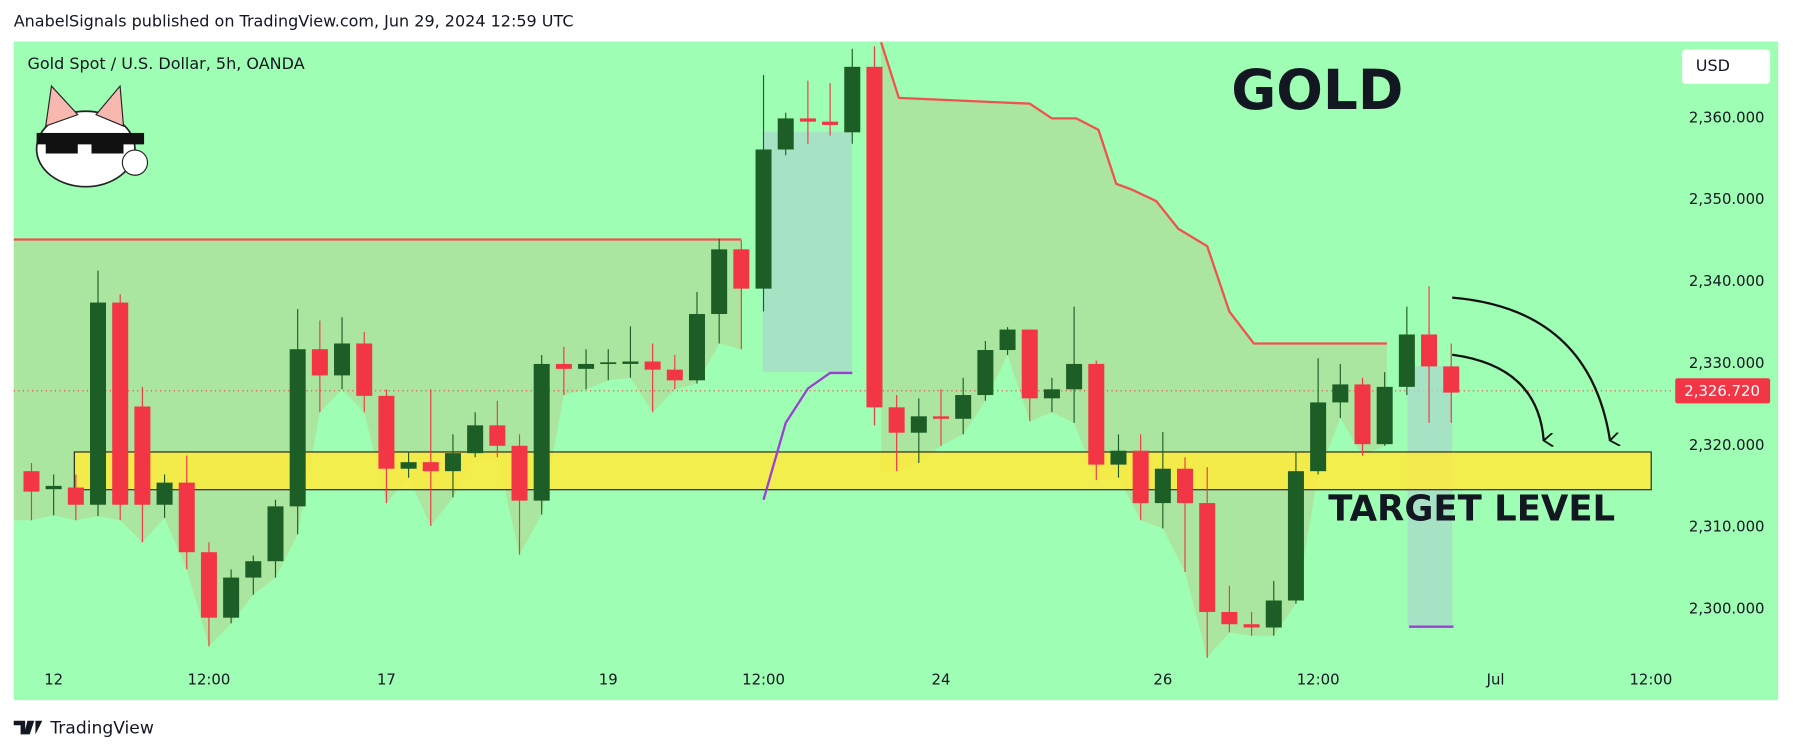 The height and width of the screenshot is (753, 1793). Describe the element at coordinates (101, 729) in the screenshot. I see `footer: TradingView` at that location.